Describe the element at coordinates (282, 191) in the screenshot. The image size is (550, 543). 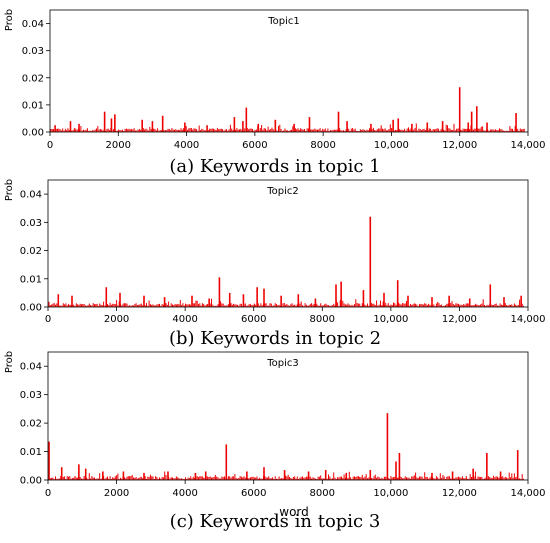
I see `chart-title: Topic2` at that location.